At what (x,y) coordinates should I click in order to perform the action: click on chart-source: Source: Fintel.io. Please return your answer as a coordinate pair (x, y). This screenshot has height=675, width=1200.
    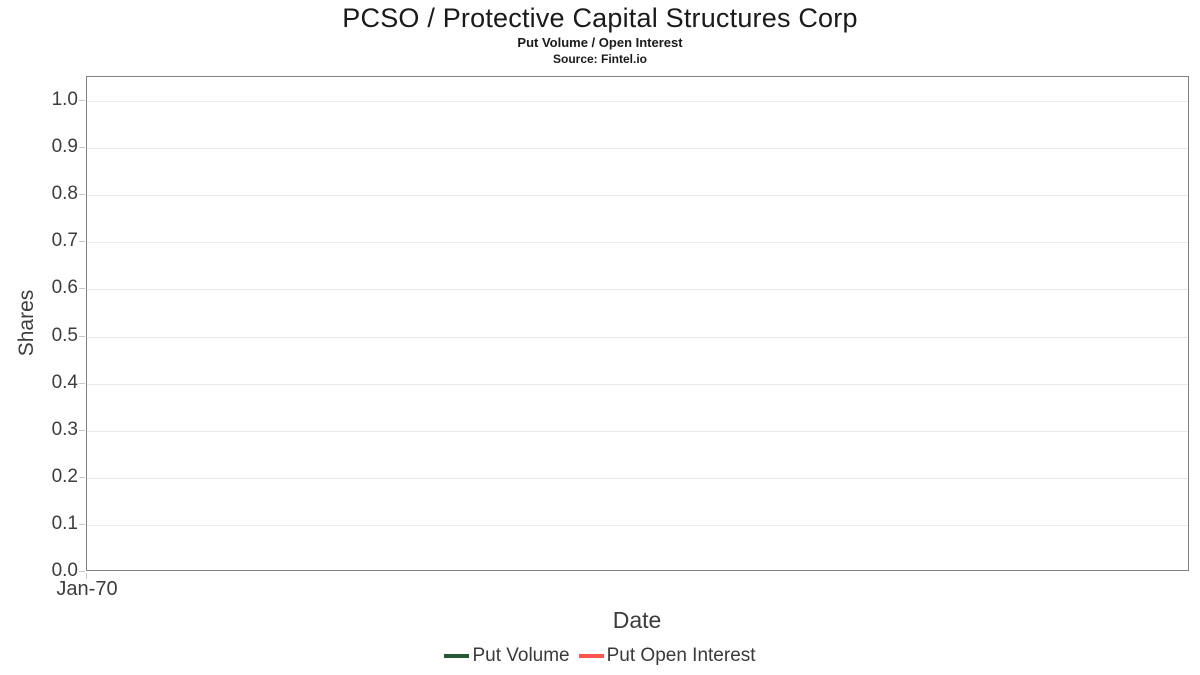
    Looking at the image, I should click on (599, 59).